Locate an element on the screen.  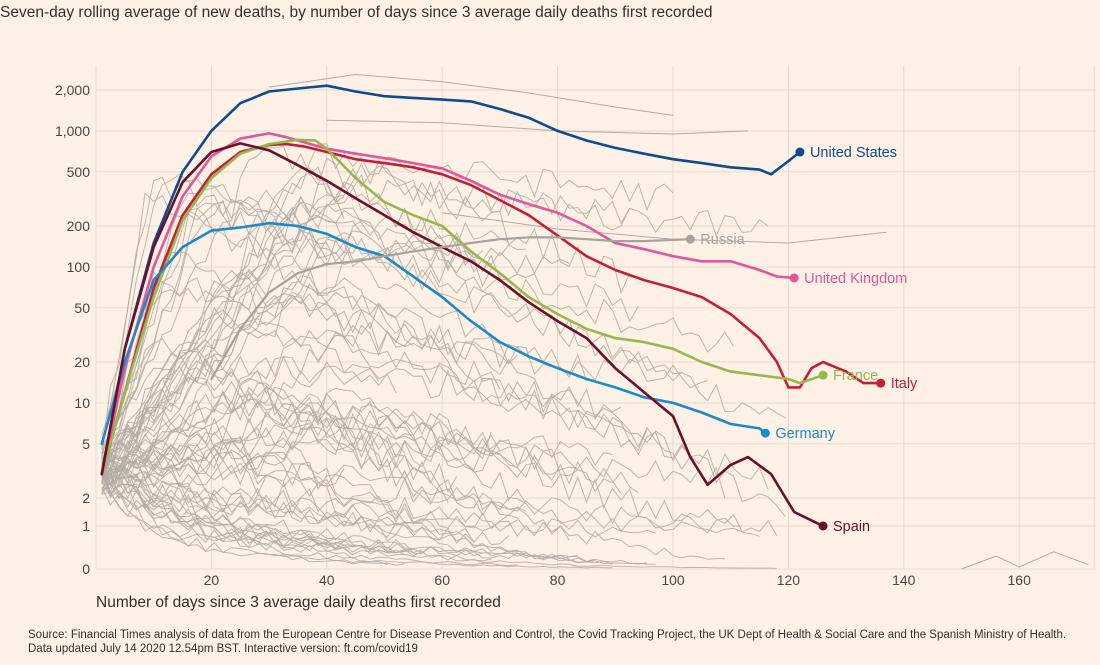
series-label-france: France is located at coordinates (855, 376).